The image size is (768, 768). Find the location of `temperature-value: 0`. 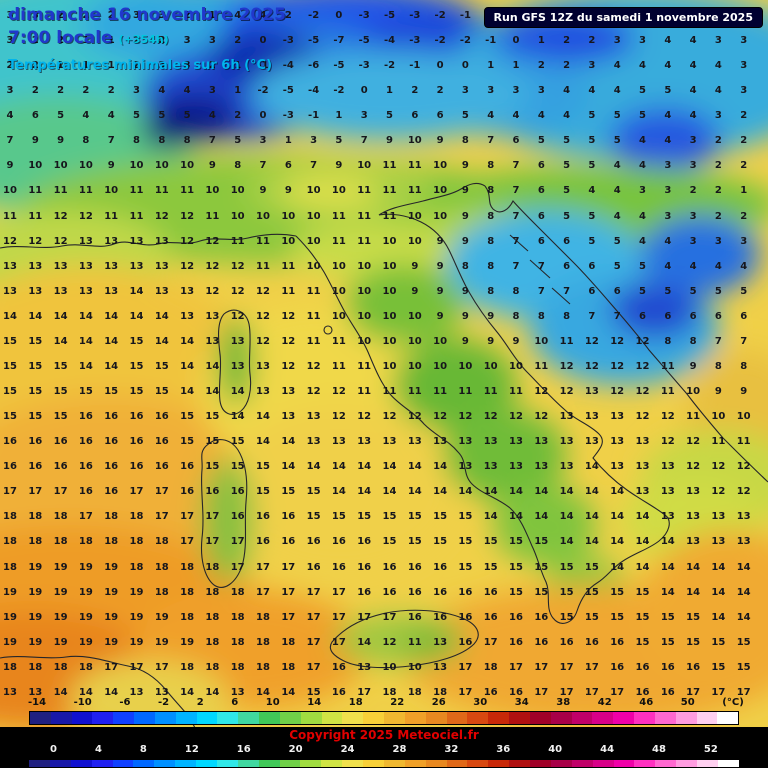

temperature-value: 0 is located at coordinates (263, 116).